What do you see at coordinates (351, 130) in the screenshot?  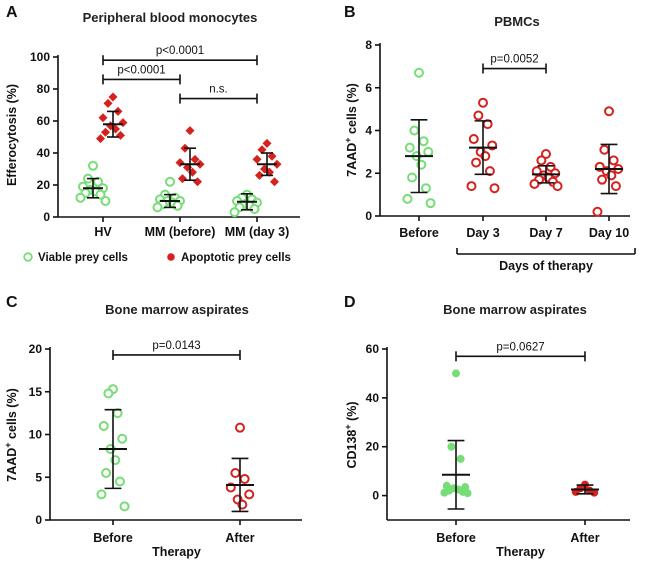 I see `panel-b-y-label: 7AAD+ cells (%)` at bounding box center [351, 130].